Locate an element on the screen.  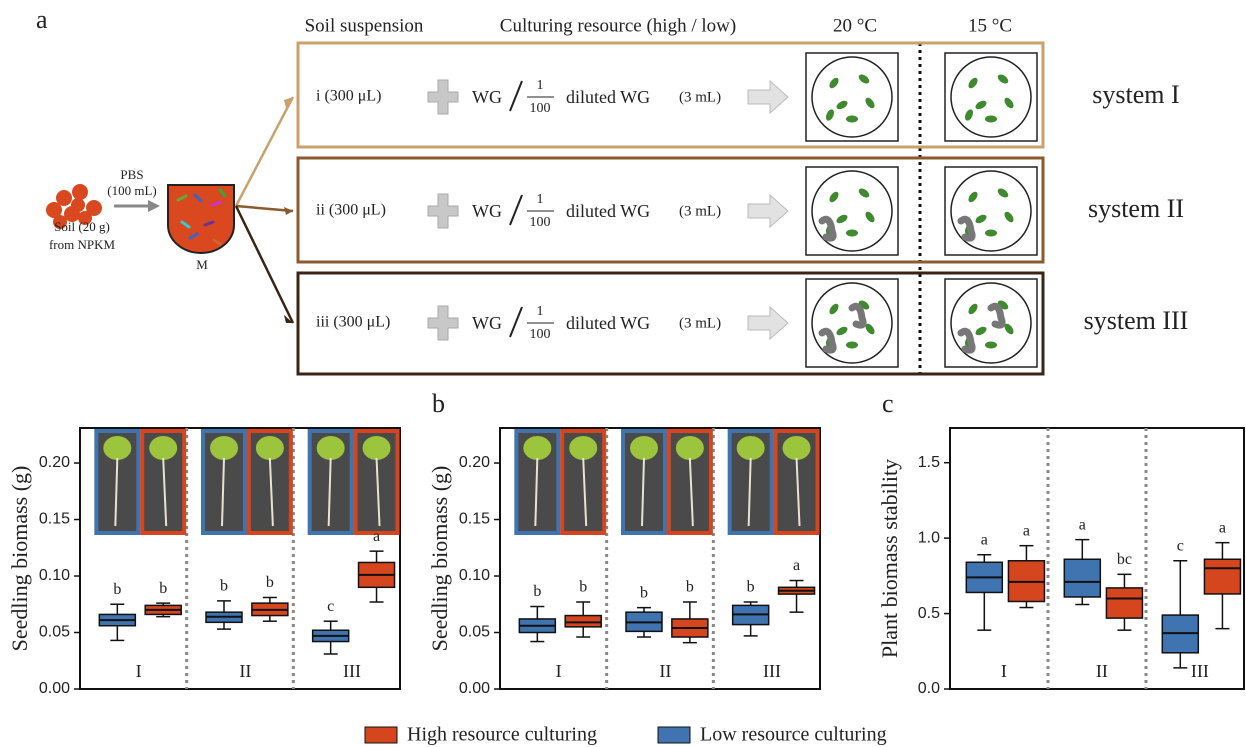
panel-label: a is located at coordinates (42, 19).